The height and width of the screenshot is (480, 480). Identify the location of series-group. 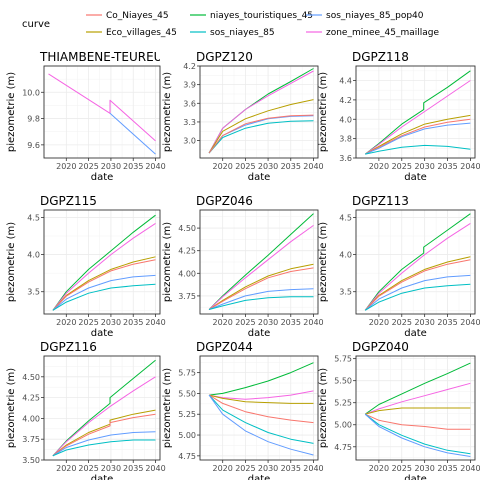
(104, 408).